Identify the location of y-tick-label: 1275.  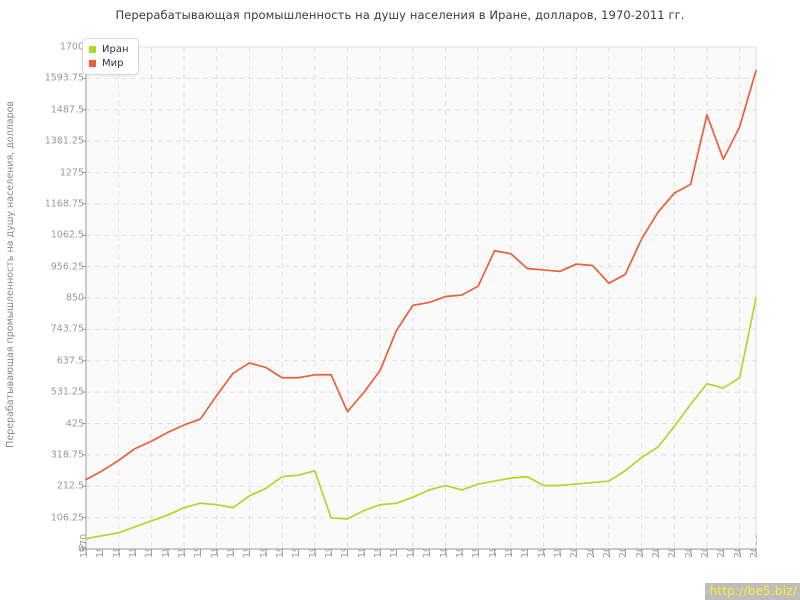
(71, 172).